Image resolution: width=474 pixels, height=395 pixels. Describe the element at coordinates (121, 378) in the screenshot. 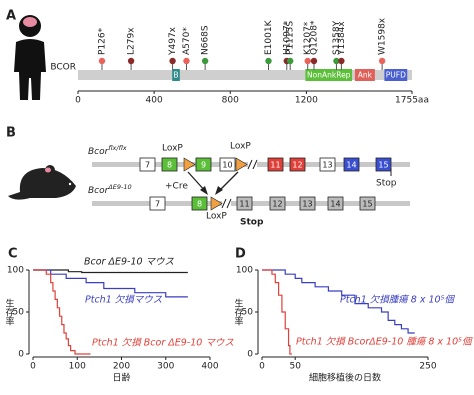

I see `x-axis-label: 日齢` at that location.